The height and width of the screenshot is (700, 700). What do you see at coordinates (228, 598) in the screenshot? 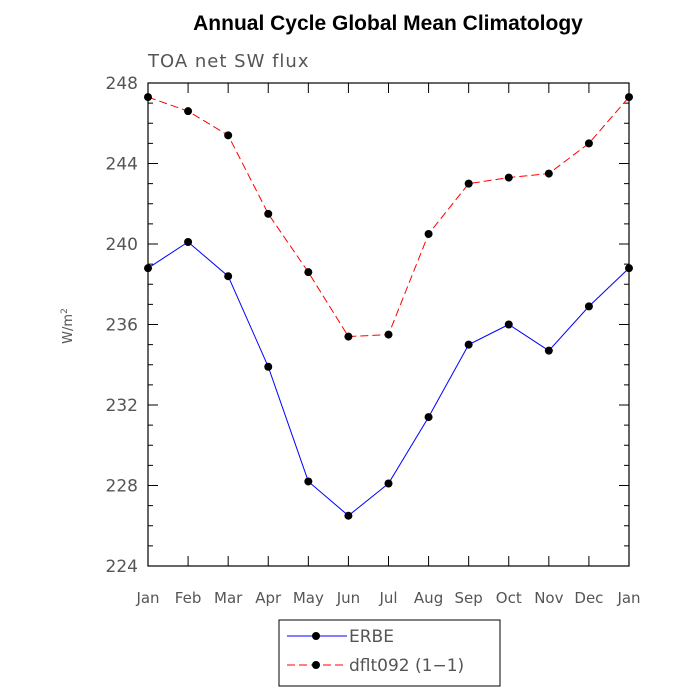
I see `x-tick-label: Mar` at bounding box center [228, 598].